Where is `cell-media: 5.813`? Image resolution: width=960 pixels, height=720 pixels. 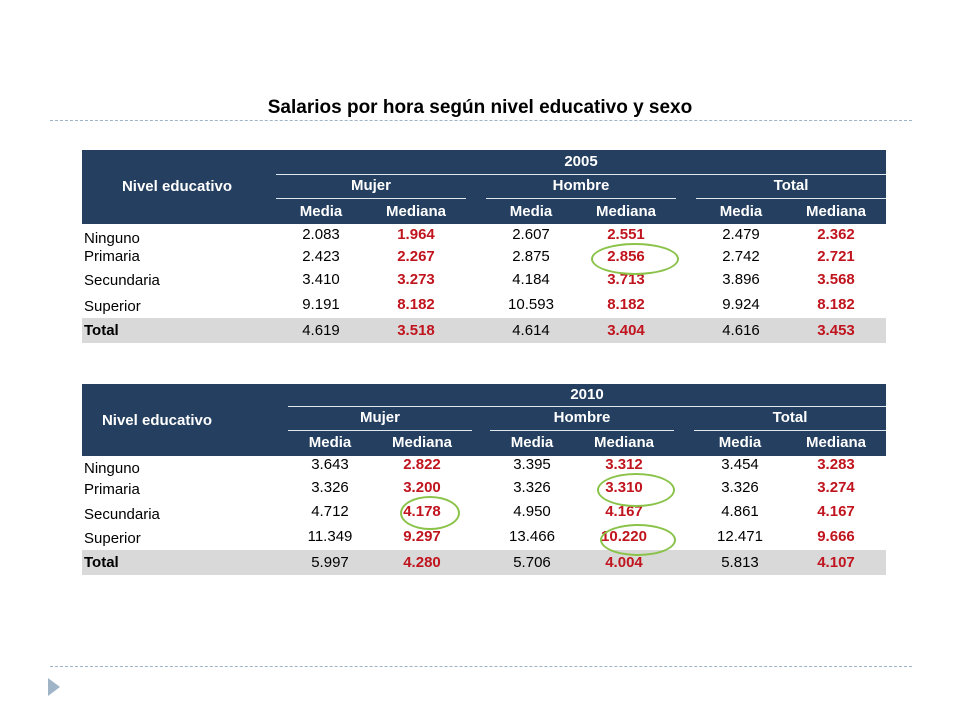
cell-media: 5.813 is located at coordinates (740, 562).